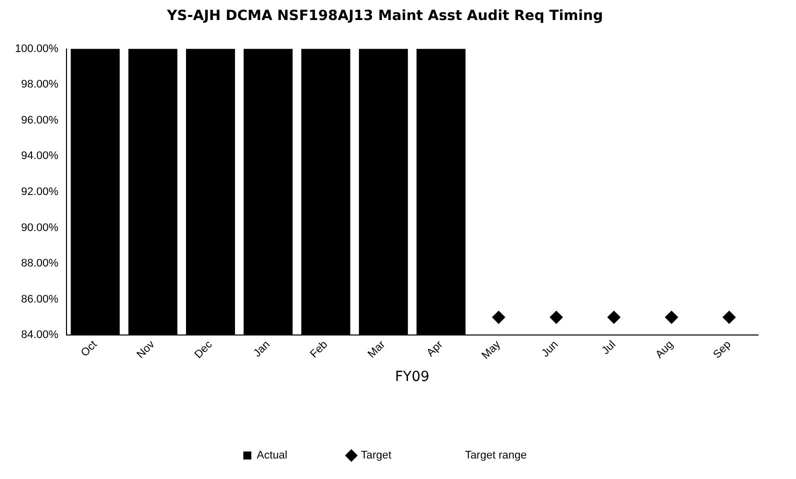 The image size is (796, 479). What do you see at coordinates (36, 48) in the screenshot?
I see `y-tick-label: 100.00%` at bounding box center [36, 48].